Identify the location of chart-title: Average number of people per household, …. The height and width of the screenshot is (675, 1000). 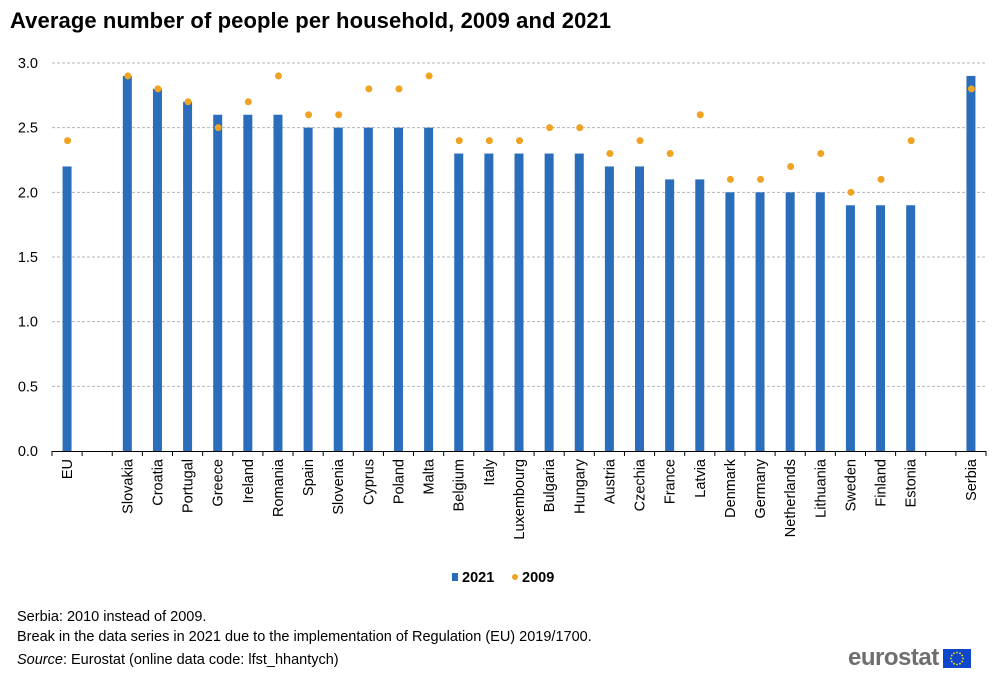
(311, 20).